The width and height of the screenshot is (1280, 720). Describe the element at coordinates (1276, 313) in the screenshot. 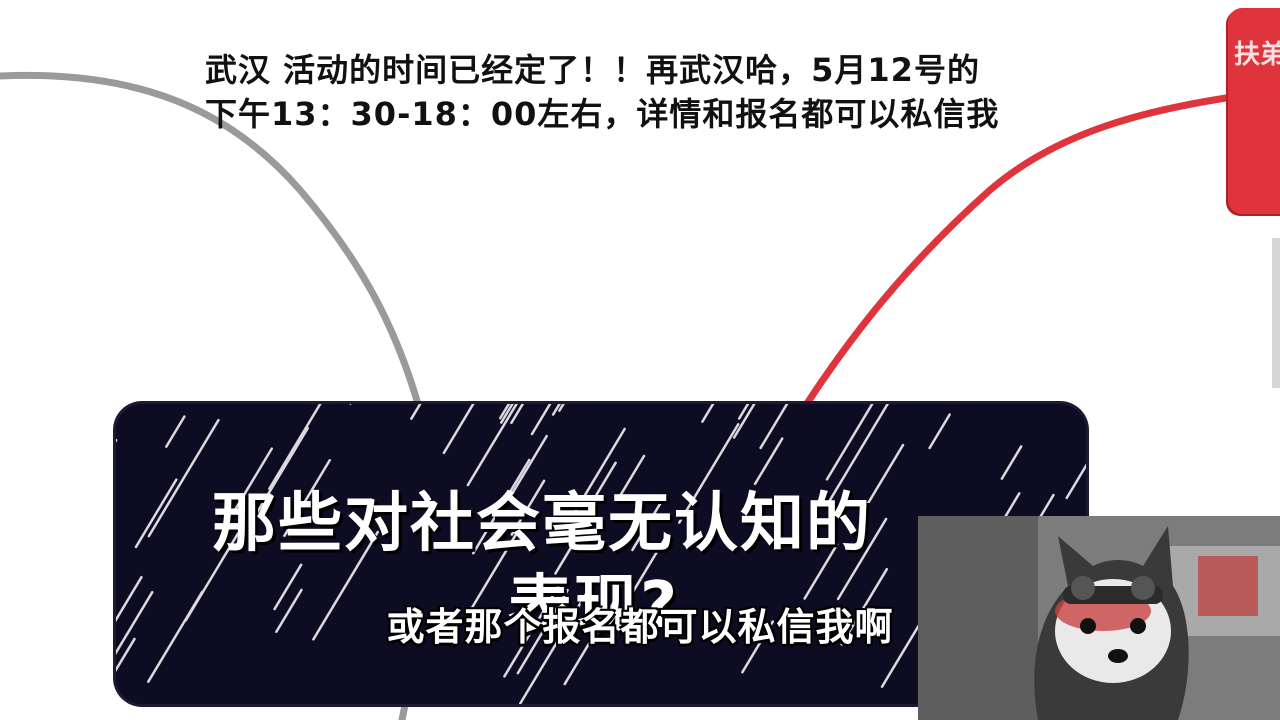

I see `edge-strip` at that location.